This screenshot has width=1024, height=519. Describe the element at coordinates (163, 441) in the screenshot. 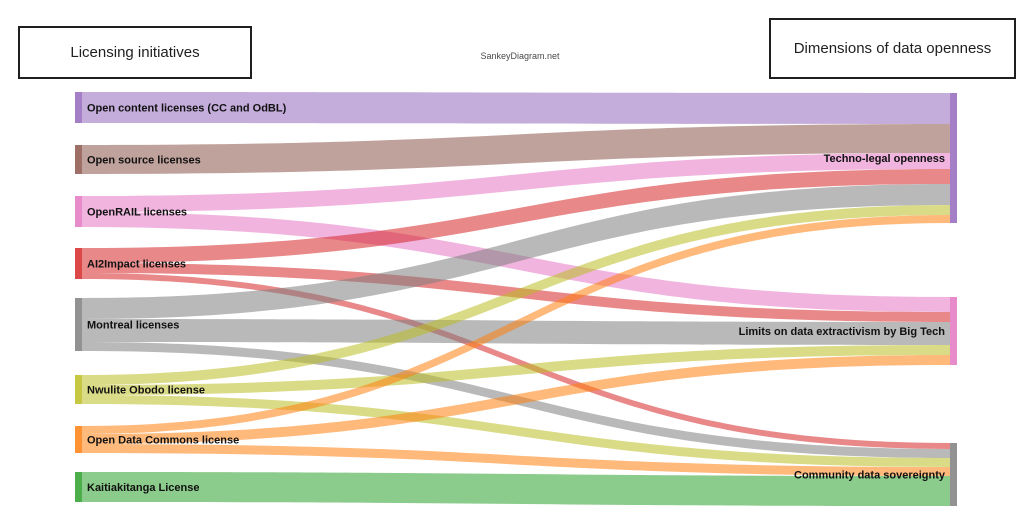

I see `source-node-label-6: Open Data Commons license` at that location.